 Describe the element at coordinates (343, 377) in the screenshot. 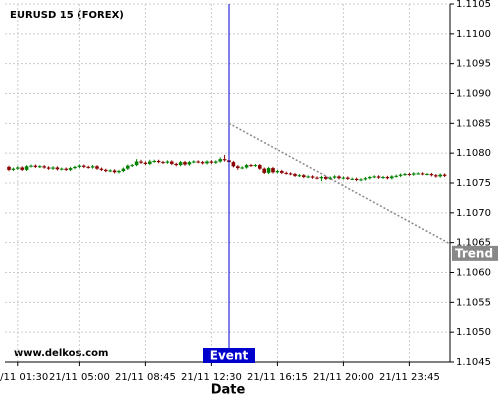

I see `x-tick-label: 21/11 20:00` at that location.